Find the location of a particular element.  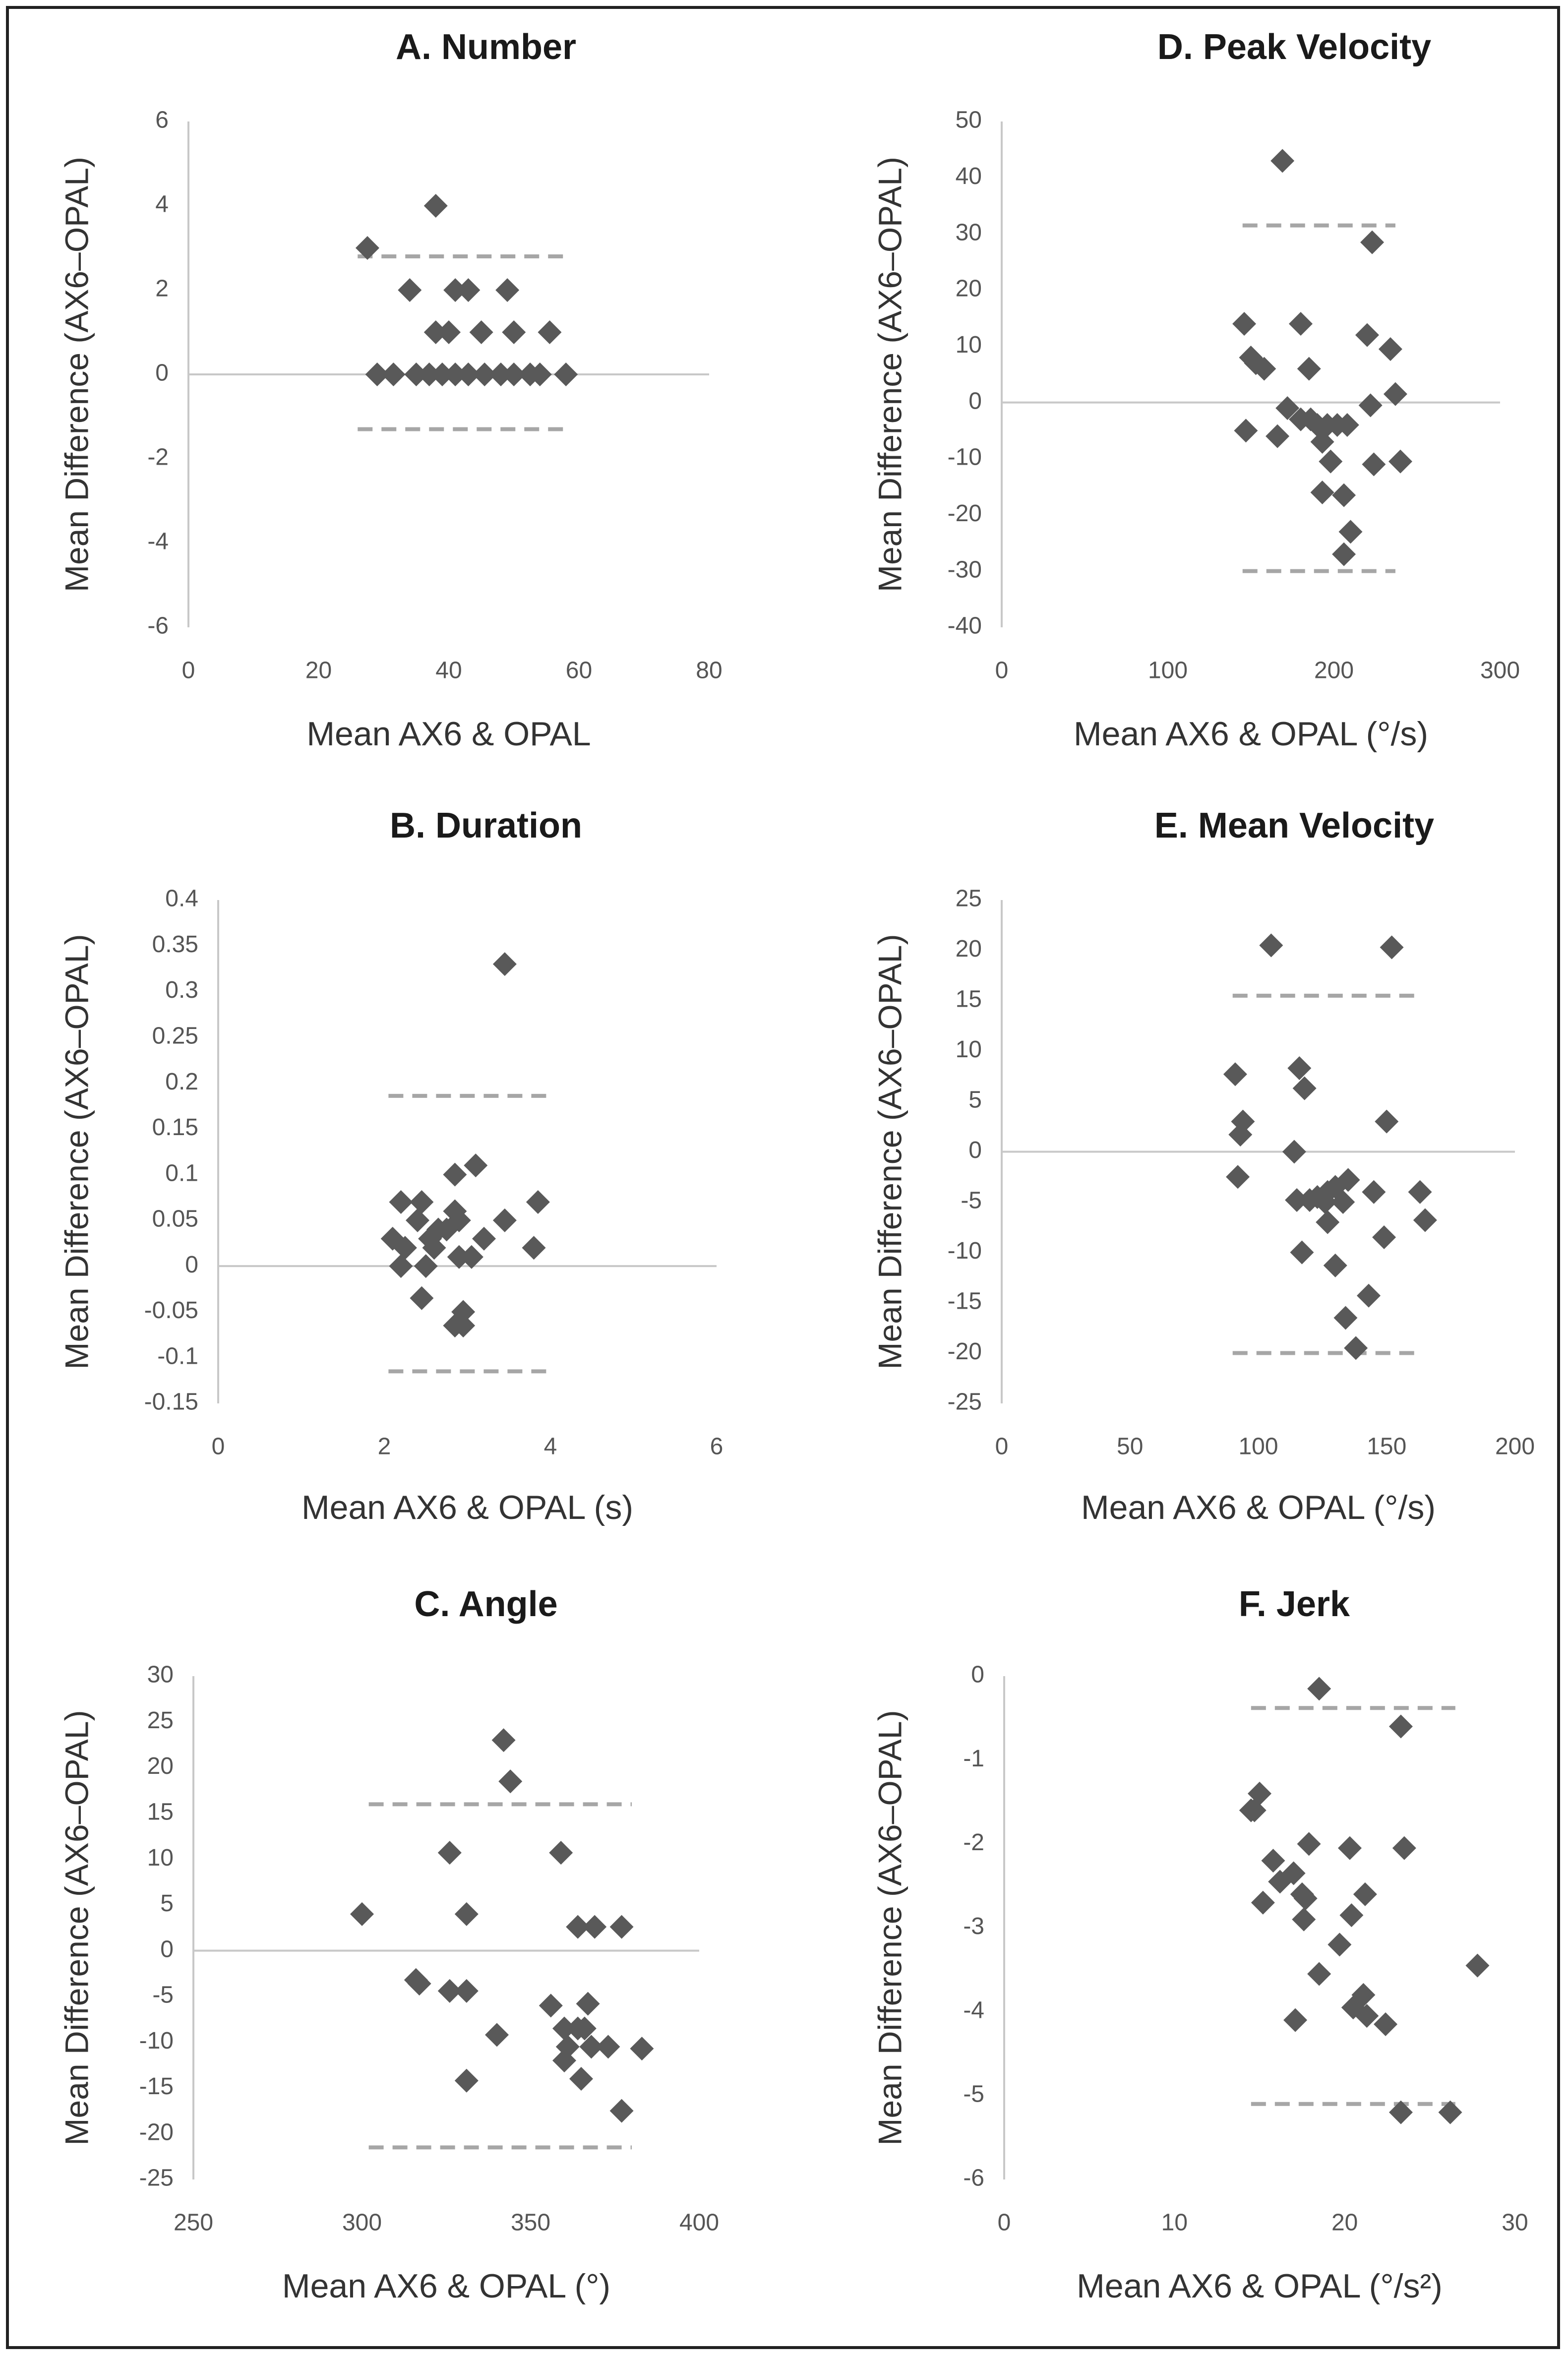

chart-e-title: E. Mean Velocity is located at coordinates (1294, 826).